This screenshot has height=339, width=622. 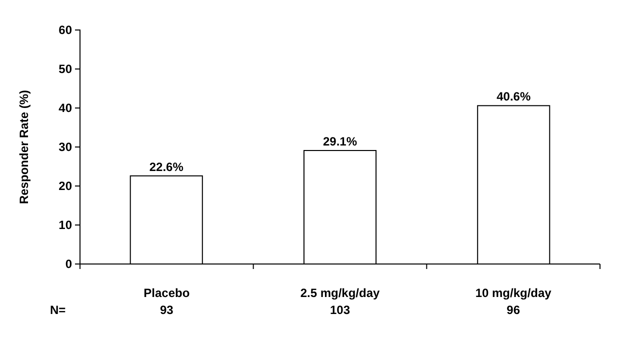 I want to click on x-tick-label: 2.5 mg/kg/day 103, so click(x=340, y=301).